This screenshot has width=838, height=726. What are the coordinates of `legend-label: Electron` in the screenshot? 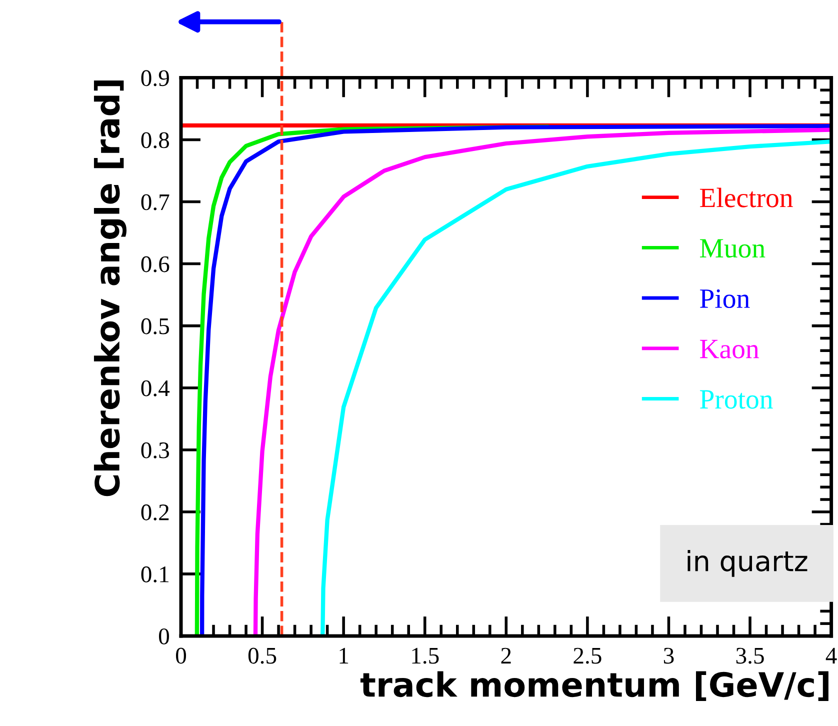 It's located at (746, 198).